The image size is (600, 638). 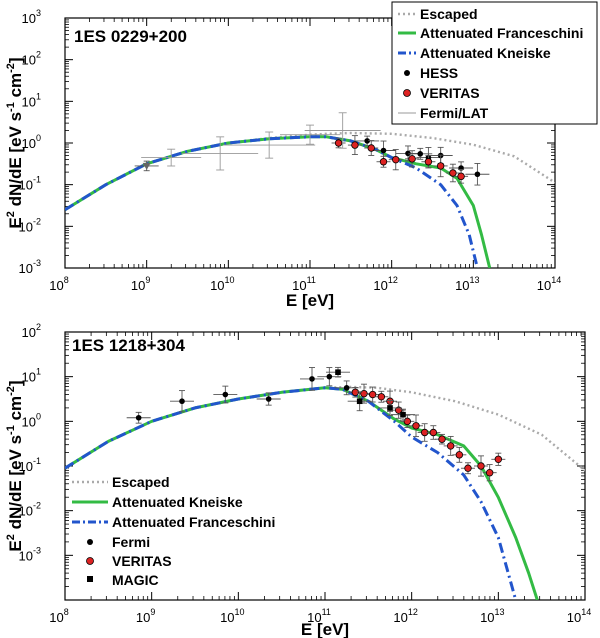 What do you see at coordinates (467, 284) in the screenshot?
I see `x-tick-label: 10¹³` at bounding box center [467, 284].